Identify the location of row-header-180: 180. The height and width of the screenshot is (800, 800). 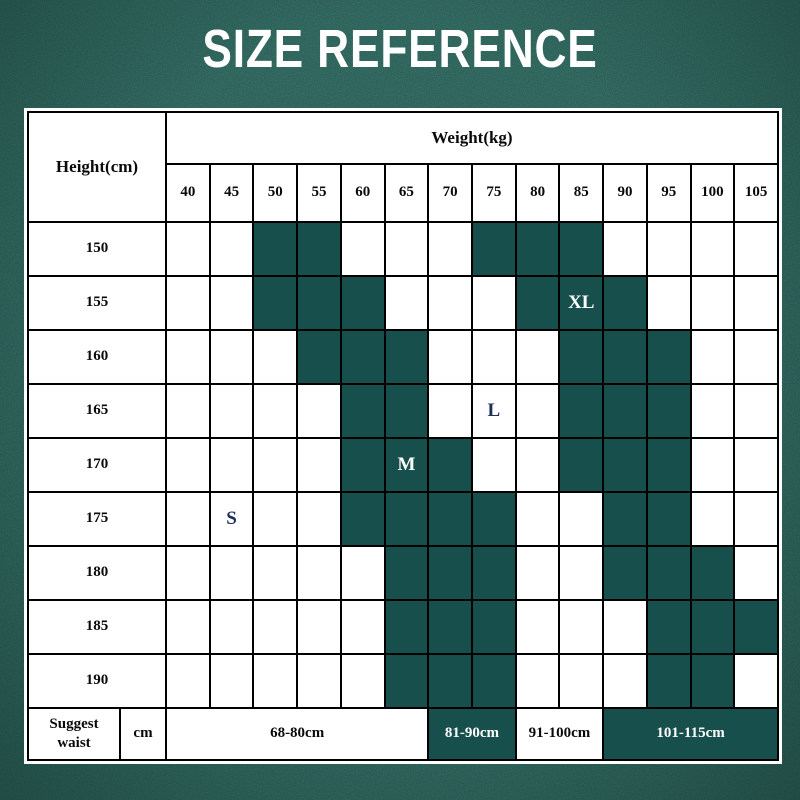
(97, 573).